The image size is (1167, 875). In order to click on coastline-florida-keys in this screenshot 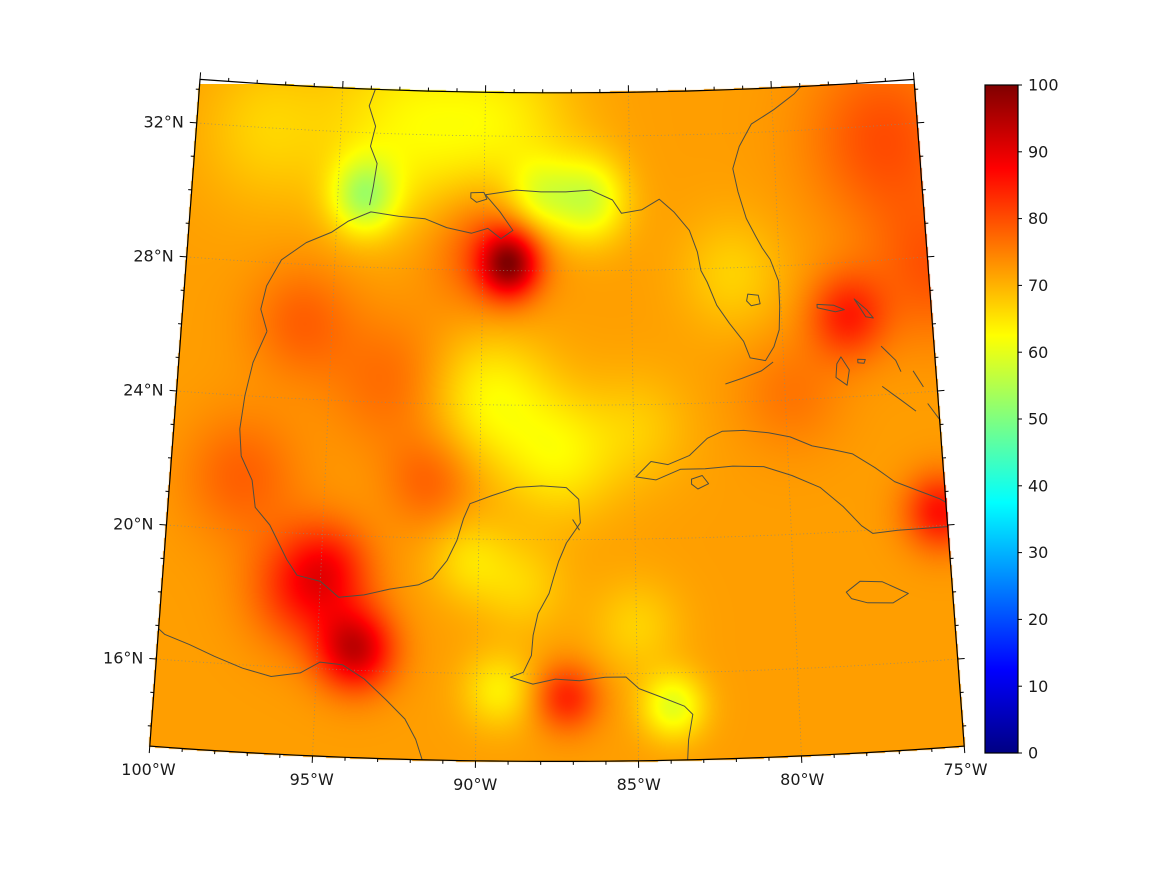, I will do `click(749, 373)`.